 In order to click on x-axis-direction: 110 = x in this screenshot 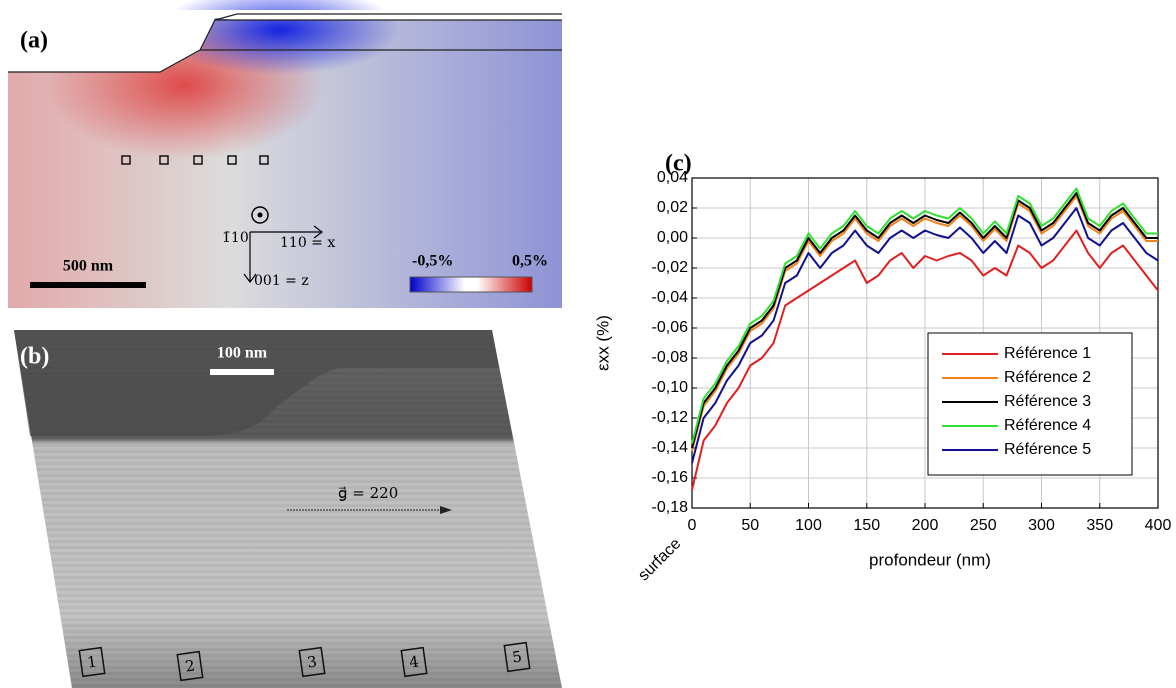, I will do `click(307, 243)`.